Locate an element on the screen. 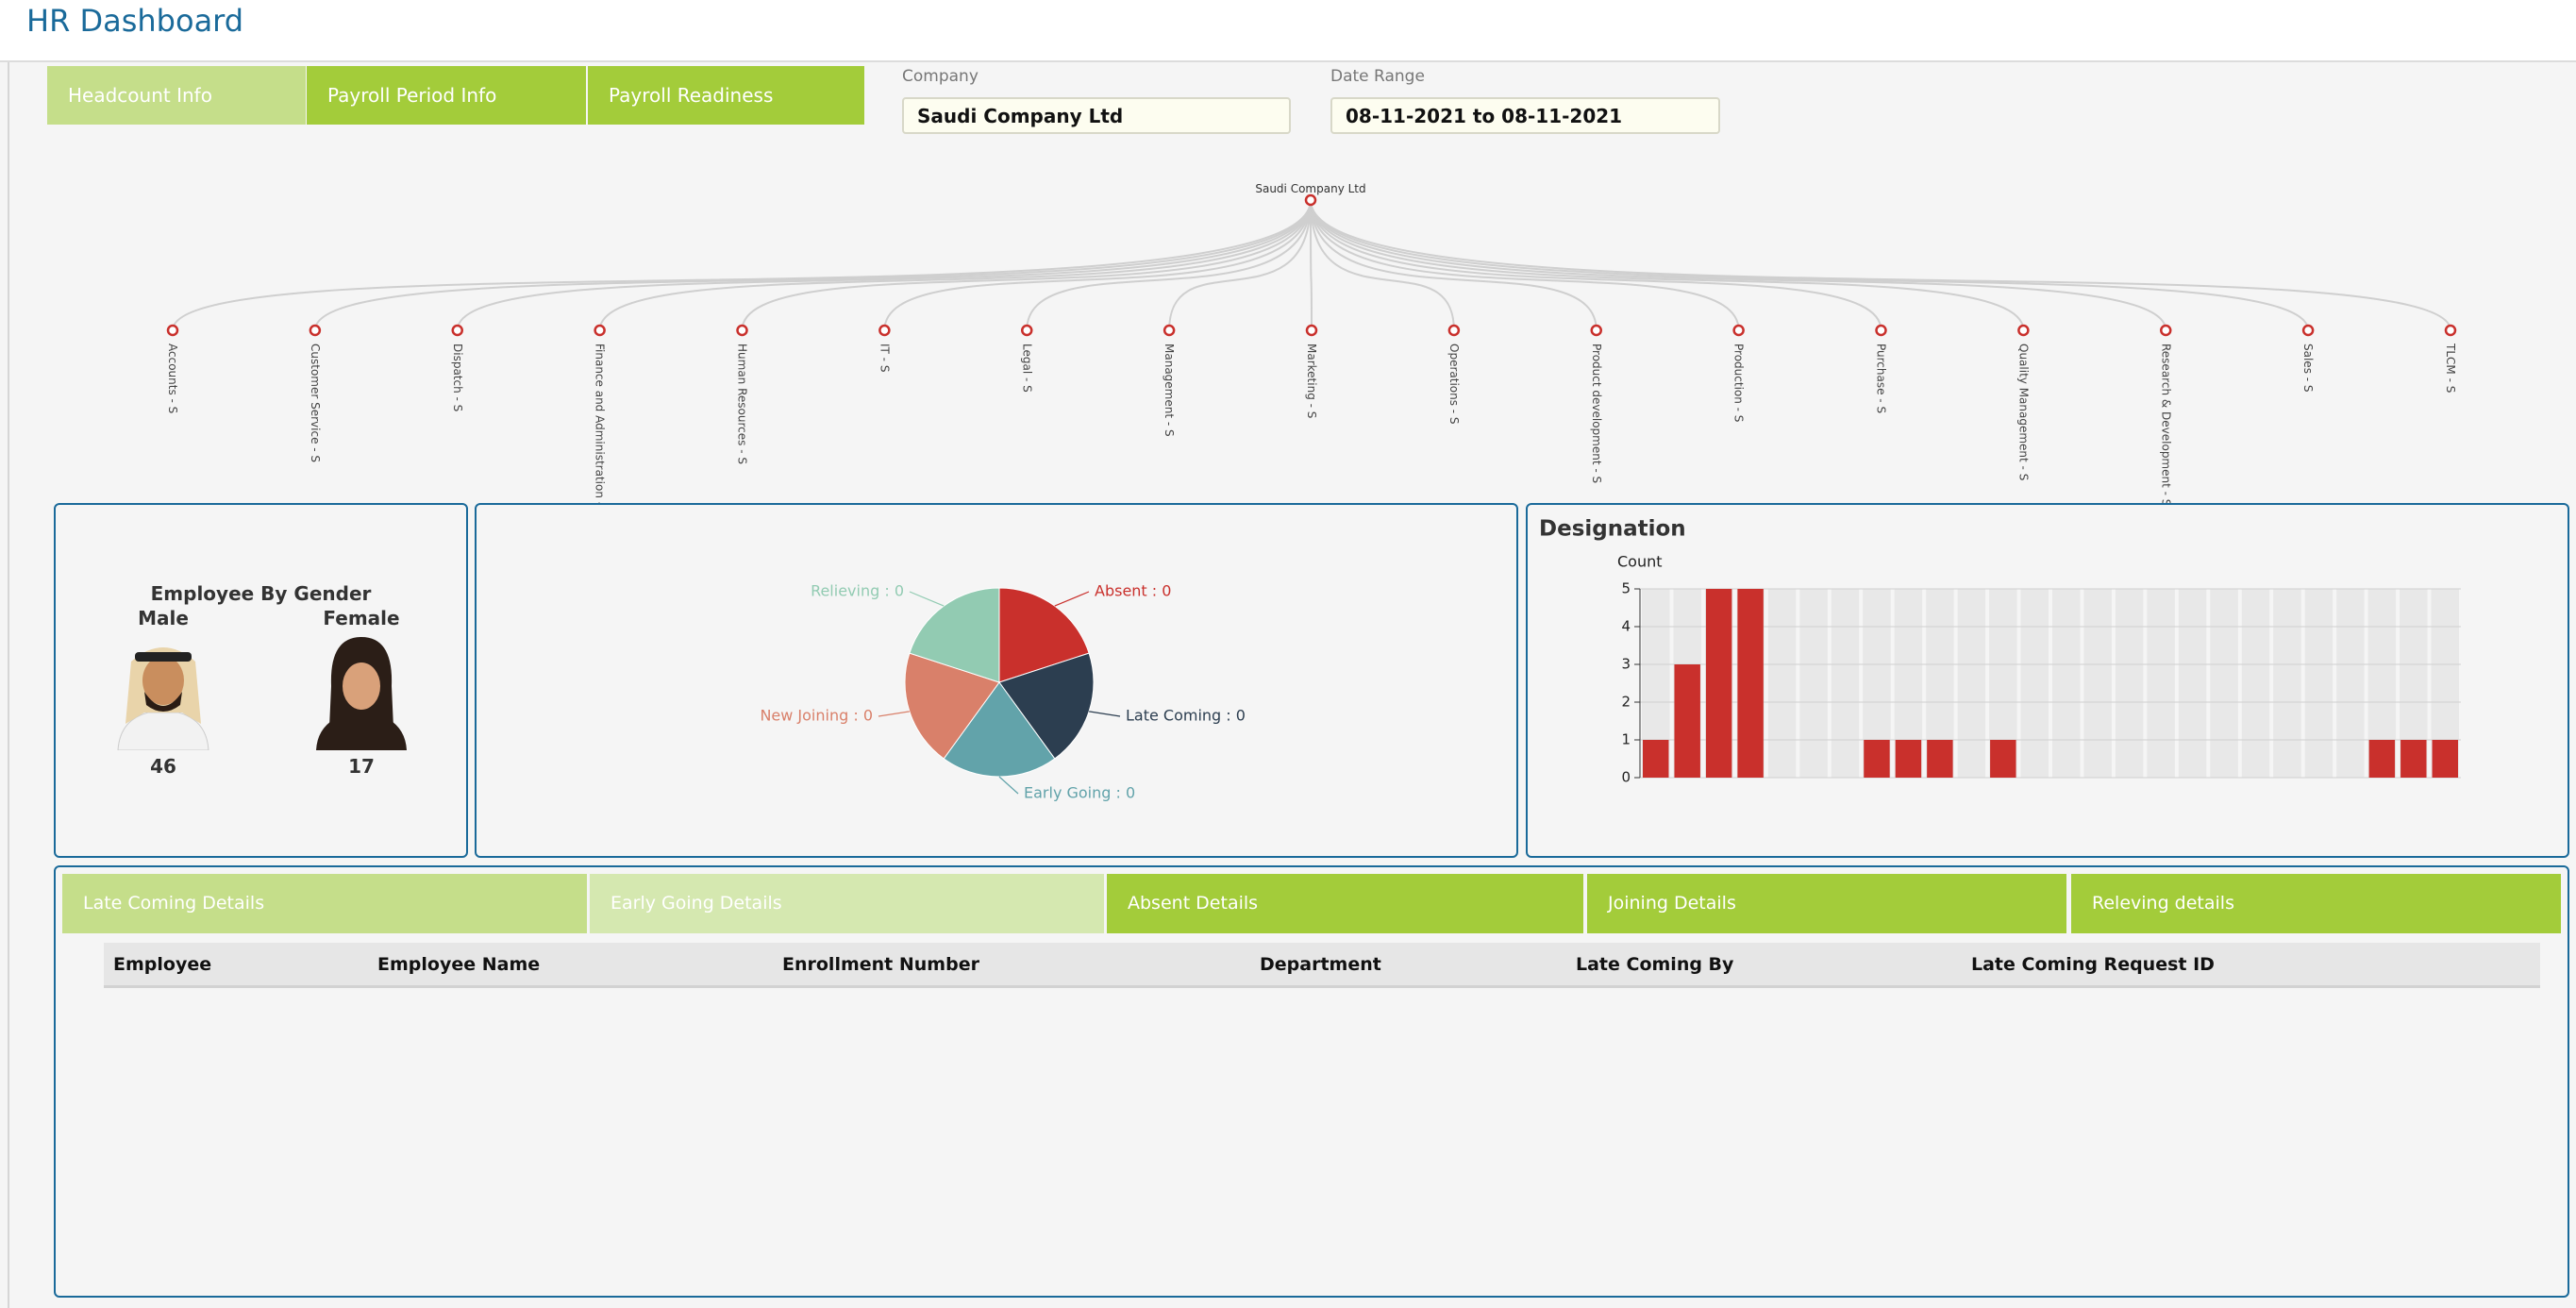 Image resolution: width=2576 pixels, height=1308 pixels. detail-tab: Absent Details is located at coordinates (1345, 903).